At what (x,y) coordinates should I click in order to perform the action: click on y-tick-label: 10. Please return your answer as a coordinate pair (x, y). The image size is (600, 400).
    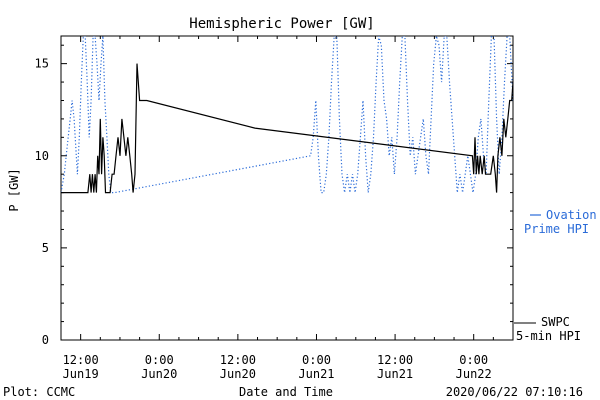
    Looking at the image, I should click on (42, 156).